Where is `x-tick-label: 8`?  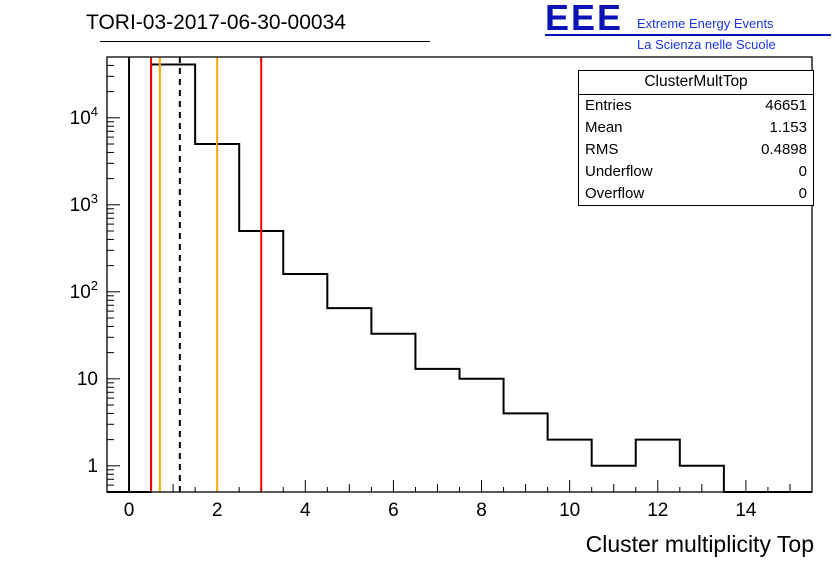 x-tick-label: 8 is located at coordinates (481, 510).